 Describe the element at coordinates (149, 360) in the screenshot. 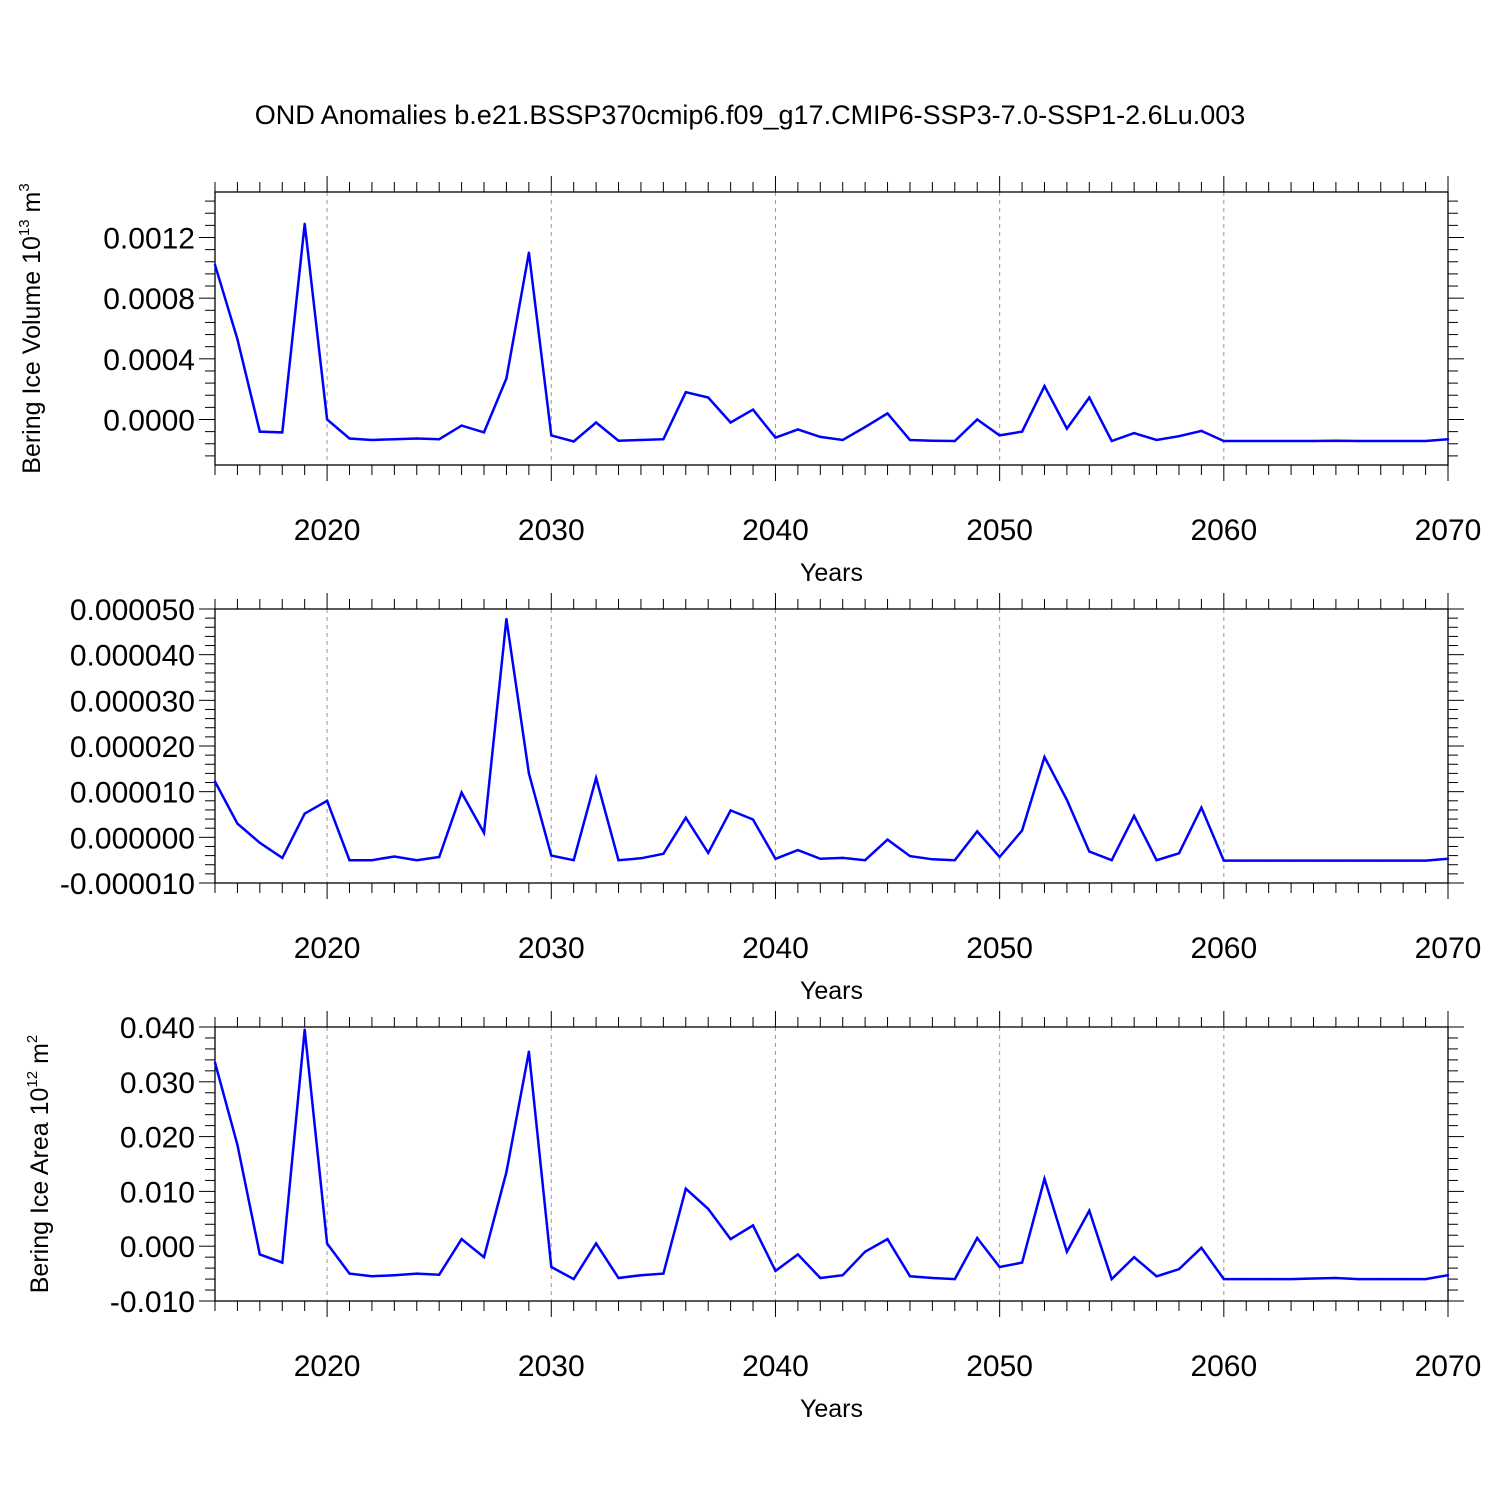

I see `y-tick-label: 0.0004` at that location.